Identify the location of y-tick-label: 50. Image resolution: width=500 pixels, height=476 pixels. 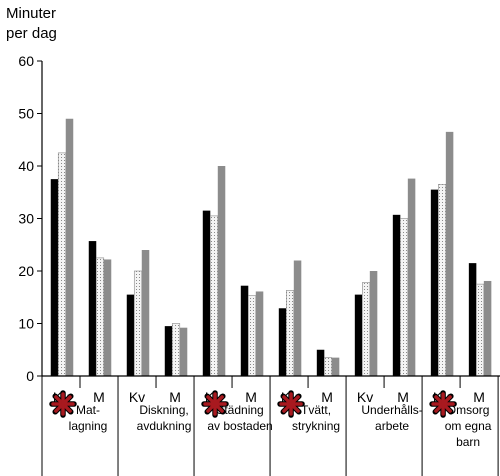
(26, 114).